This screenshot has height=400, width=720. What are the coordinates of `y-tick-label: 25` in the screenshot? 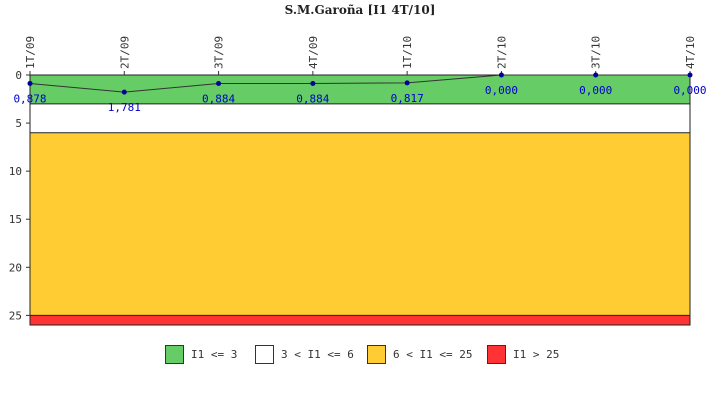 It's located at (15, 315).